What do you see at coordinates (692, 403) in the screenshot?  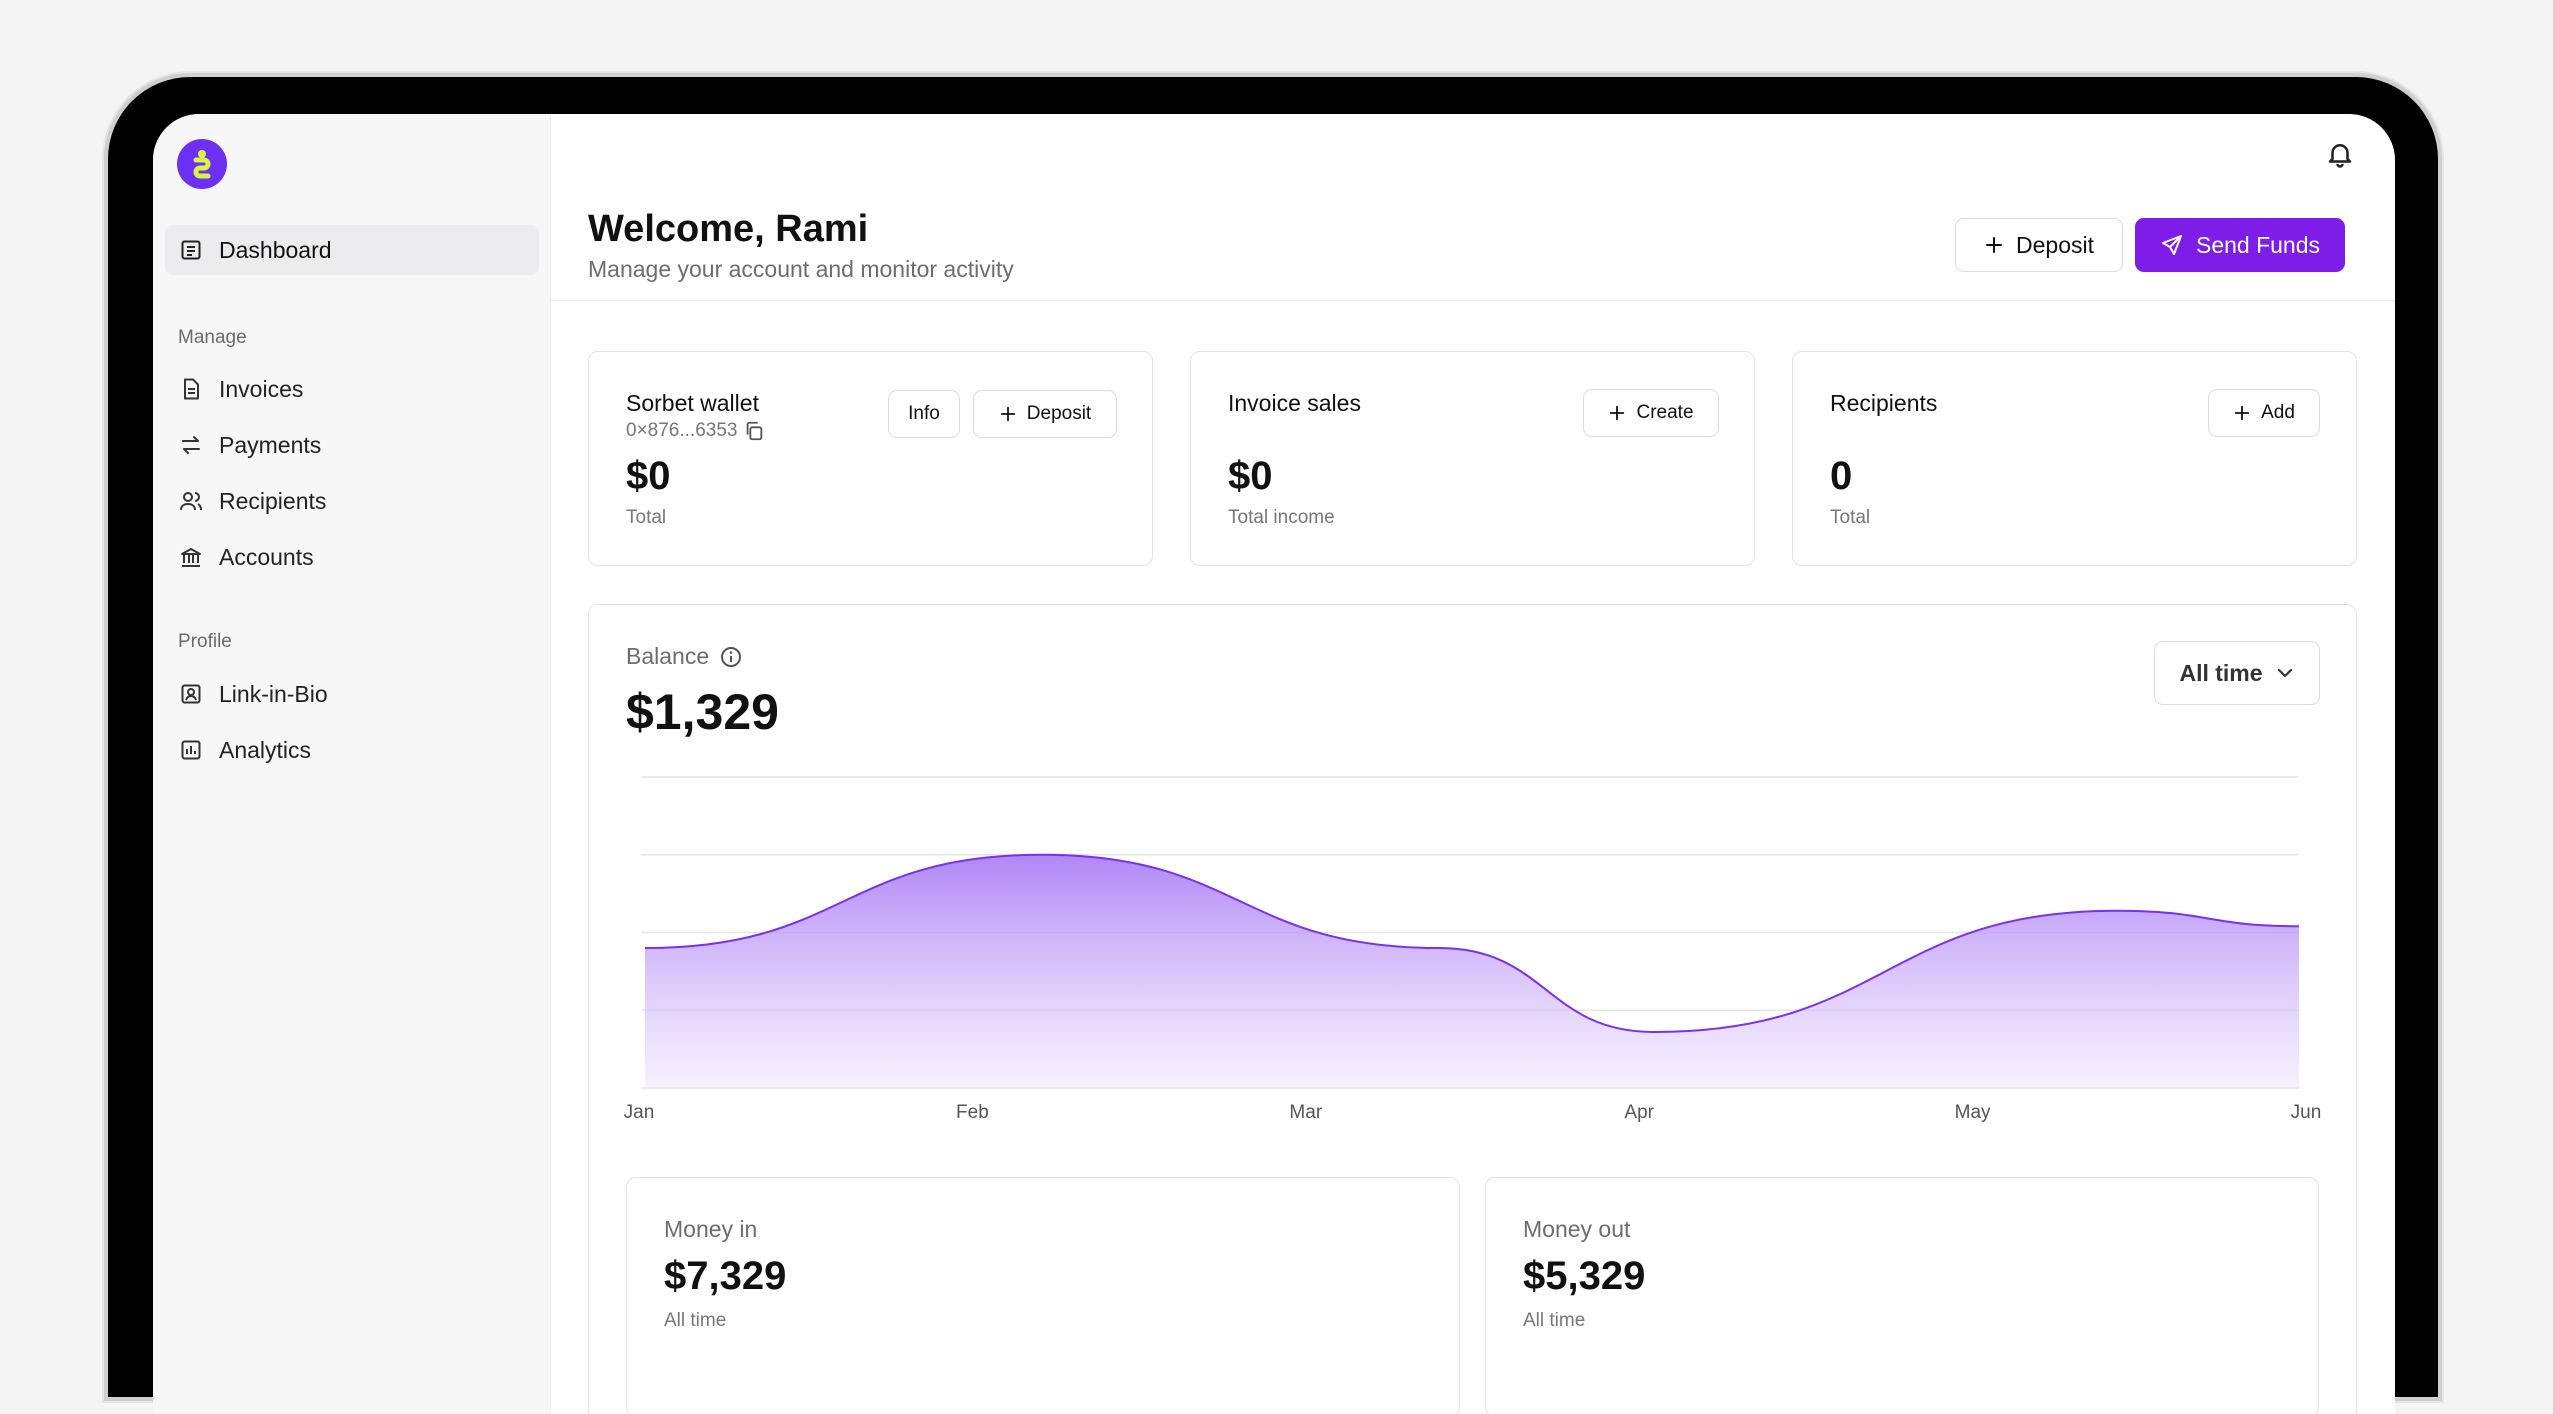 I see `wallet-title: Sorbet wallet` at bounding box center [692, 403].